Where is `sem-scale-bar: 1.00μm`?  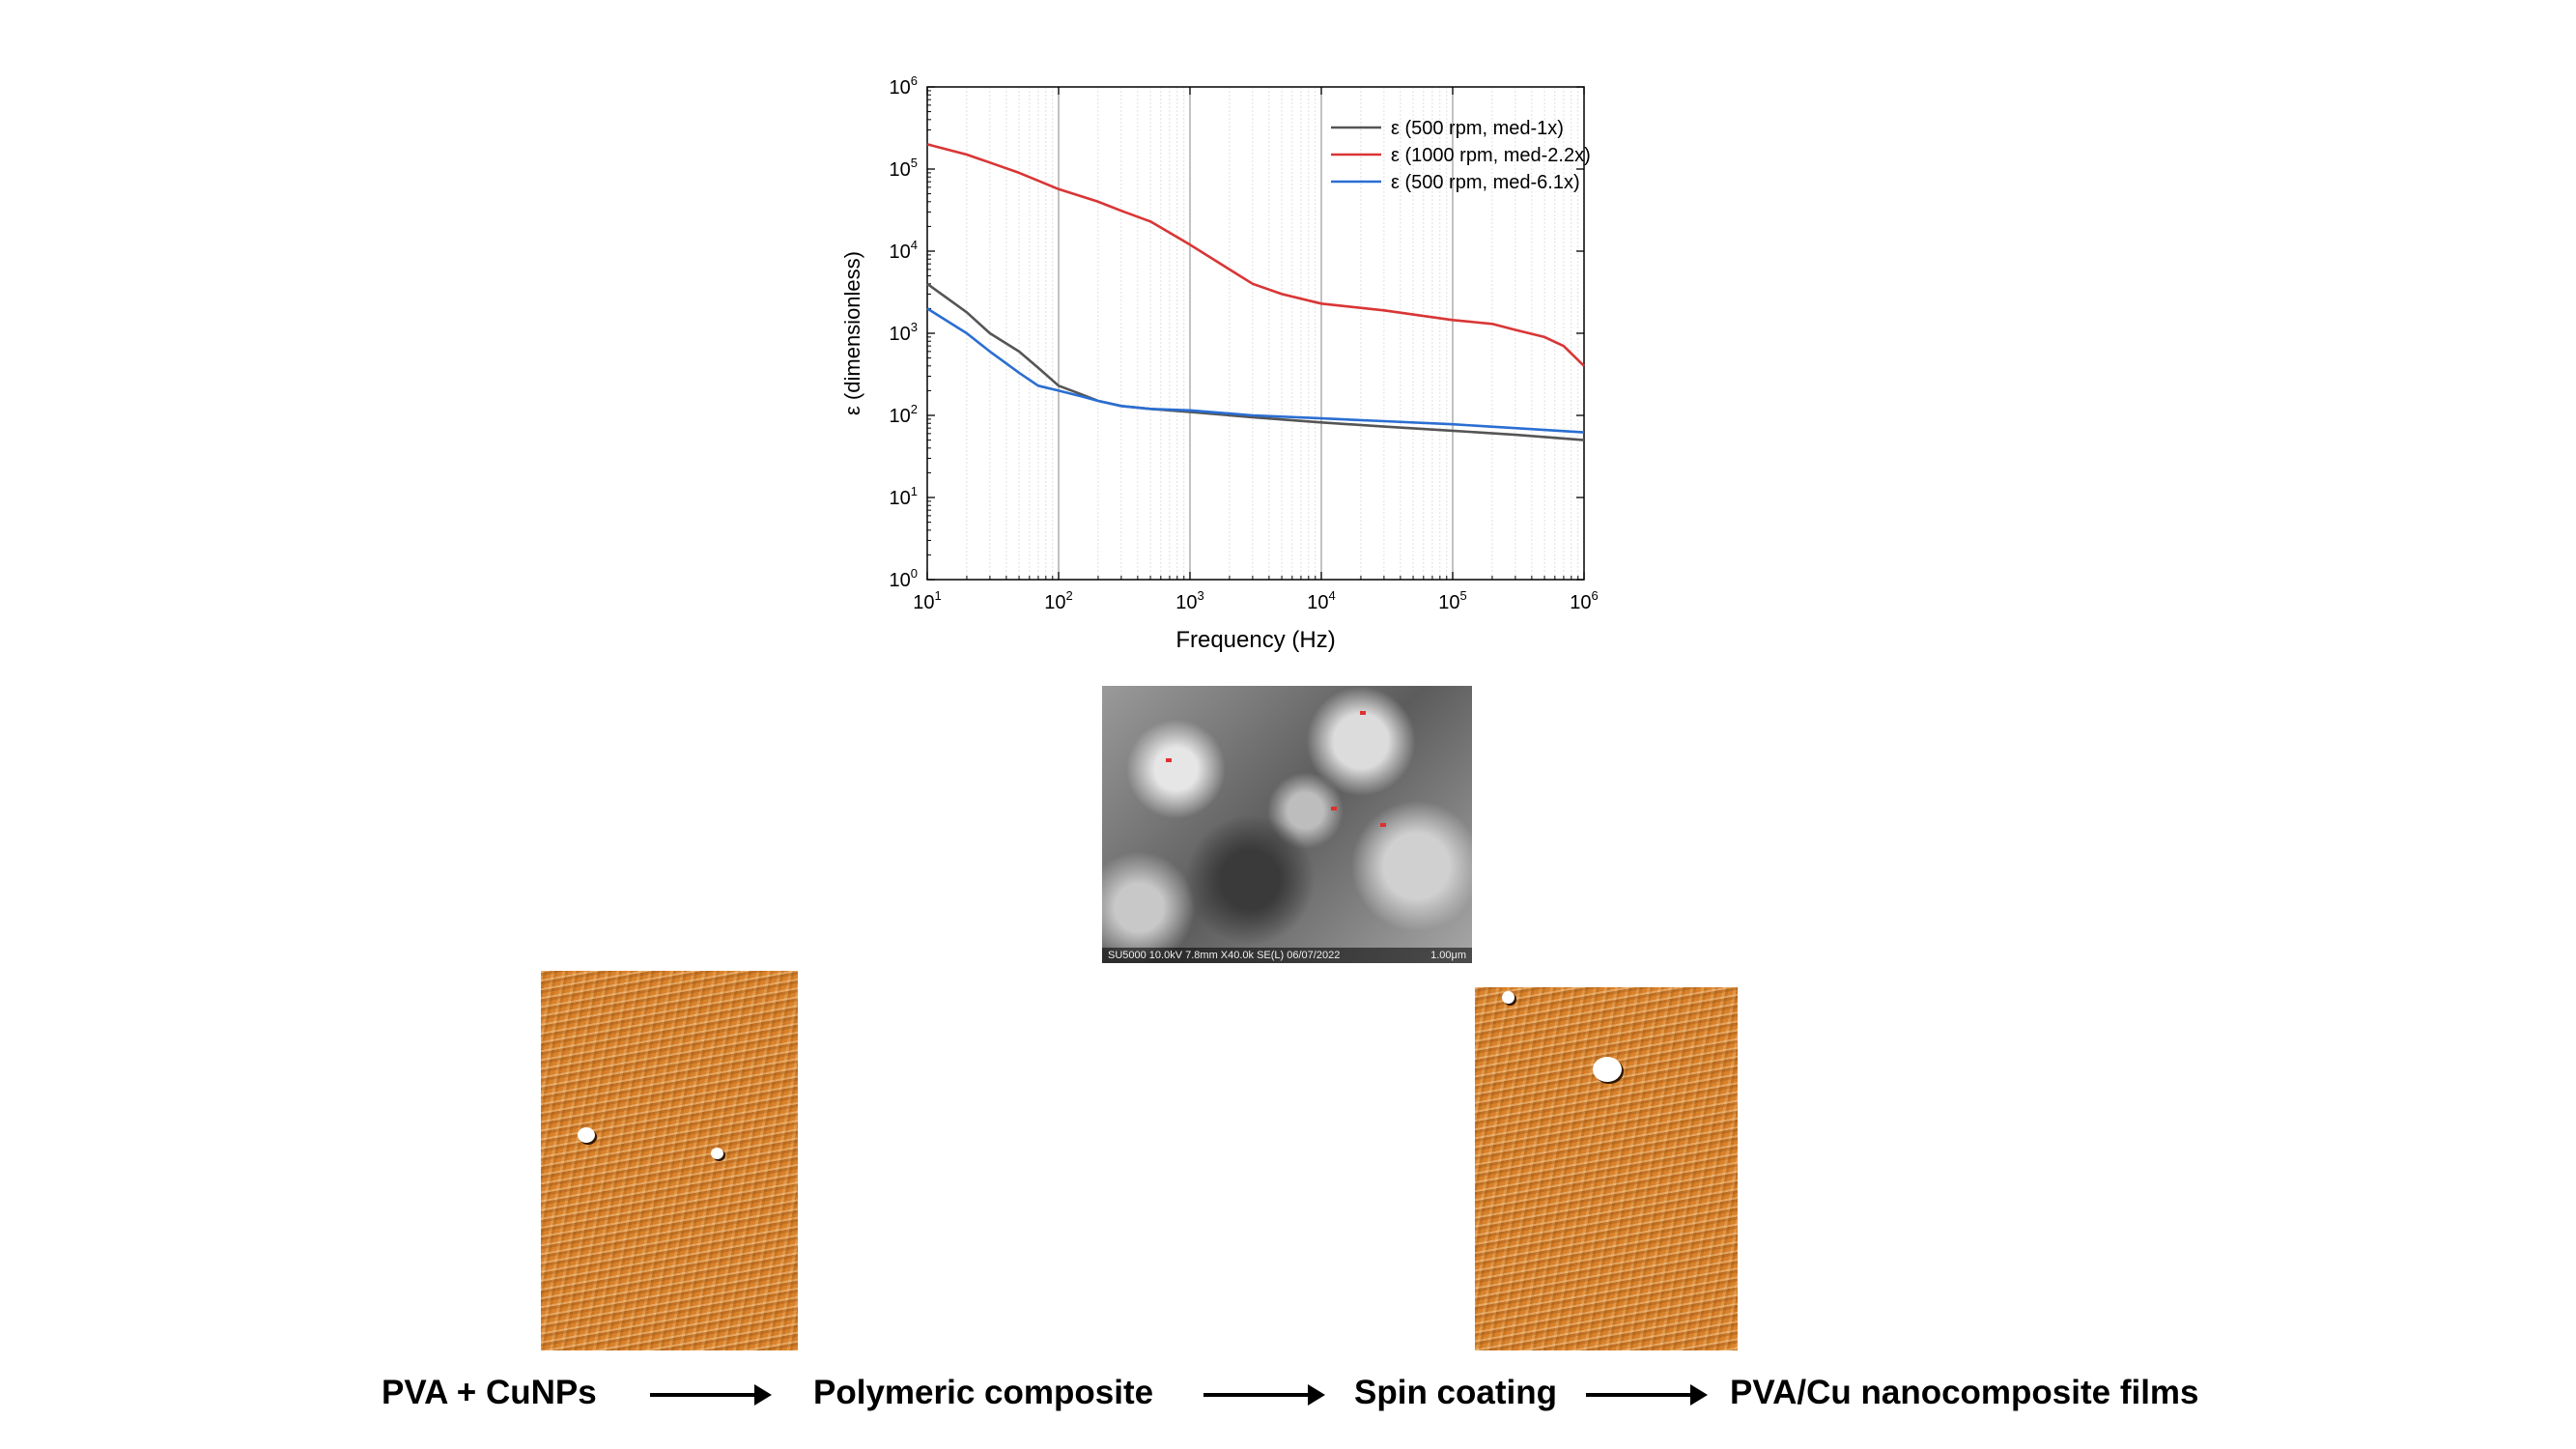
sem-scale-bar: 1.00μm is located at coordinates (1448, 955).